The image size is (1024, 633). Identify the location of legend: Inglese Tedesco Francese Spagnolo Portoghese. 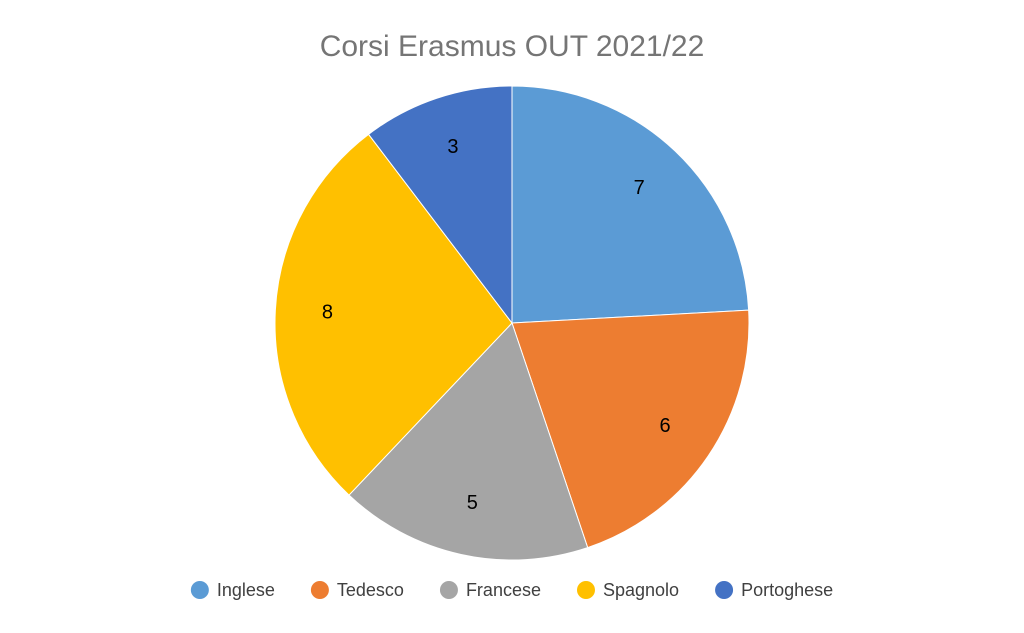
(511, 590).